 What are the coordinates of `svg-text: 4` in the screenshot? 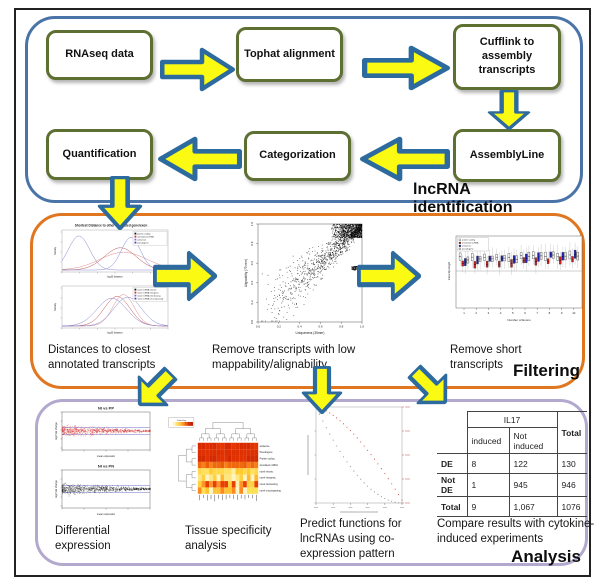 It's located at (501, 313).